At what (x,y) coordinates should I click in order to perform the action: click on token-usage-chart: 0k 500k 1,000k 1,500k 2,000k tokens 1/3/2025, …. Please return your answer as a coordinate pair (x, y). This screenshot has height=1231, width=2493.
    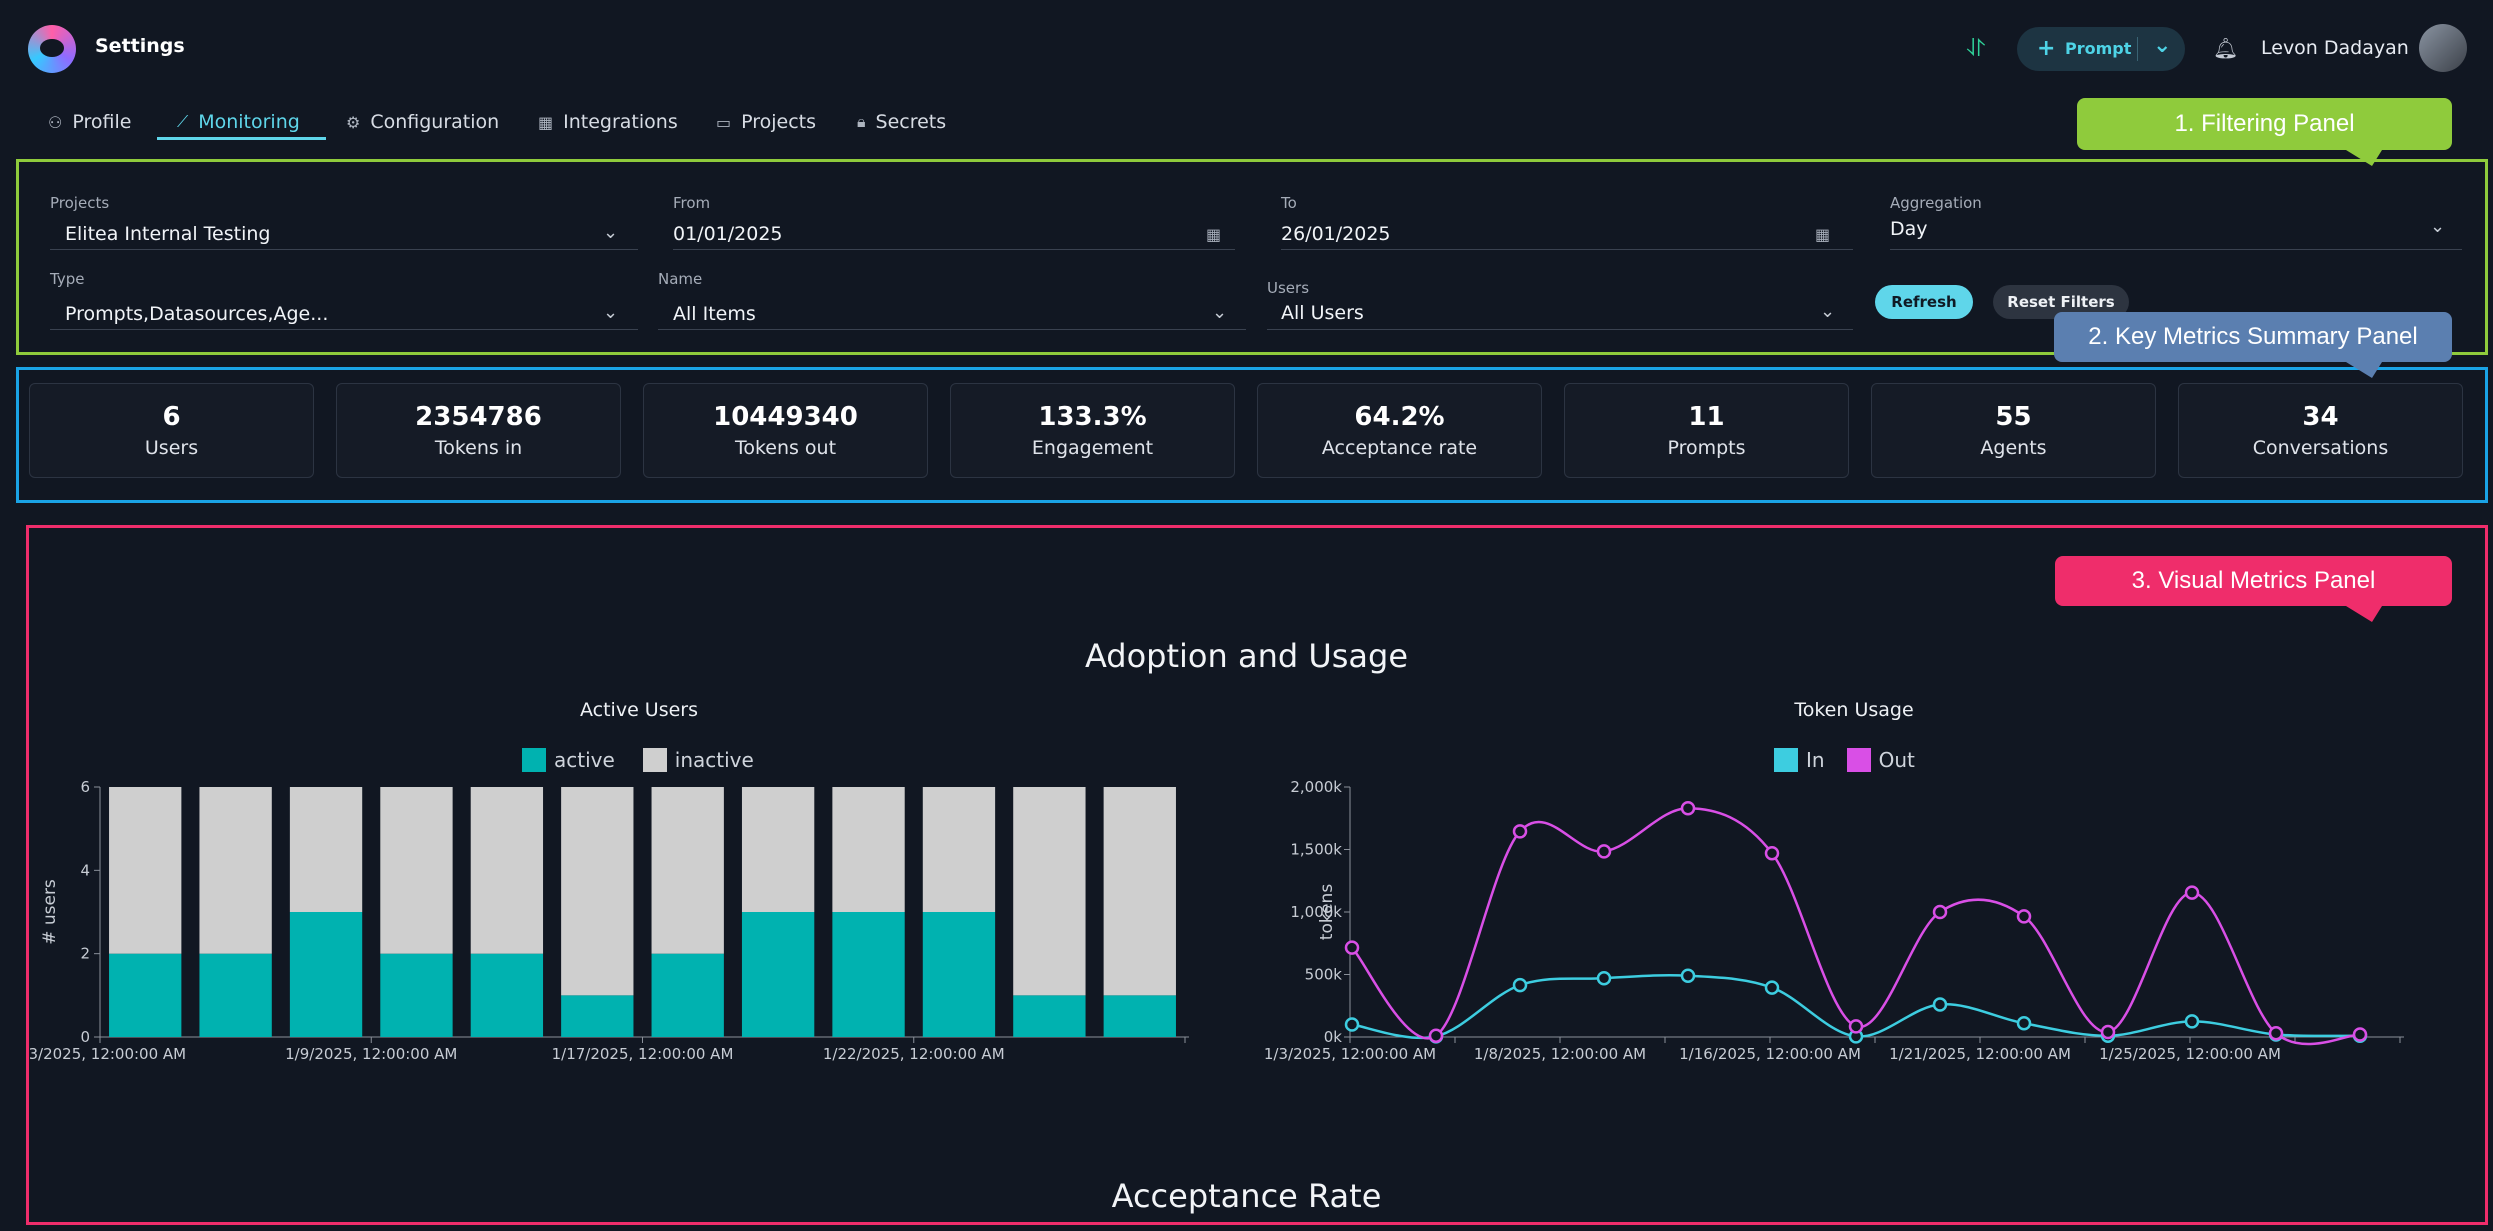
    Looking at the image, I should click on (1834, 920).